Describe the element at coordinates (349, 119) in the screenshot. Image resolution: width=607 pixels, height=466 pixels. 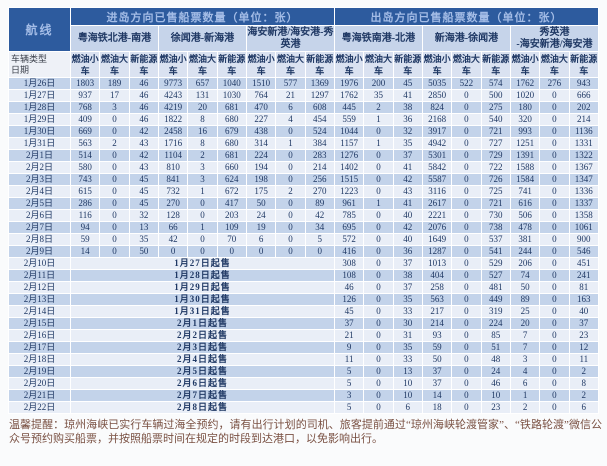
I see `outbound-count-cell: 559` at that location.